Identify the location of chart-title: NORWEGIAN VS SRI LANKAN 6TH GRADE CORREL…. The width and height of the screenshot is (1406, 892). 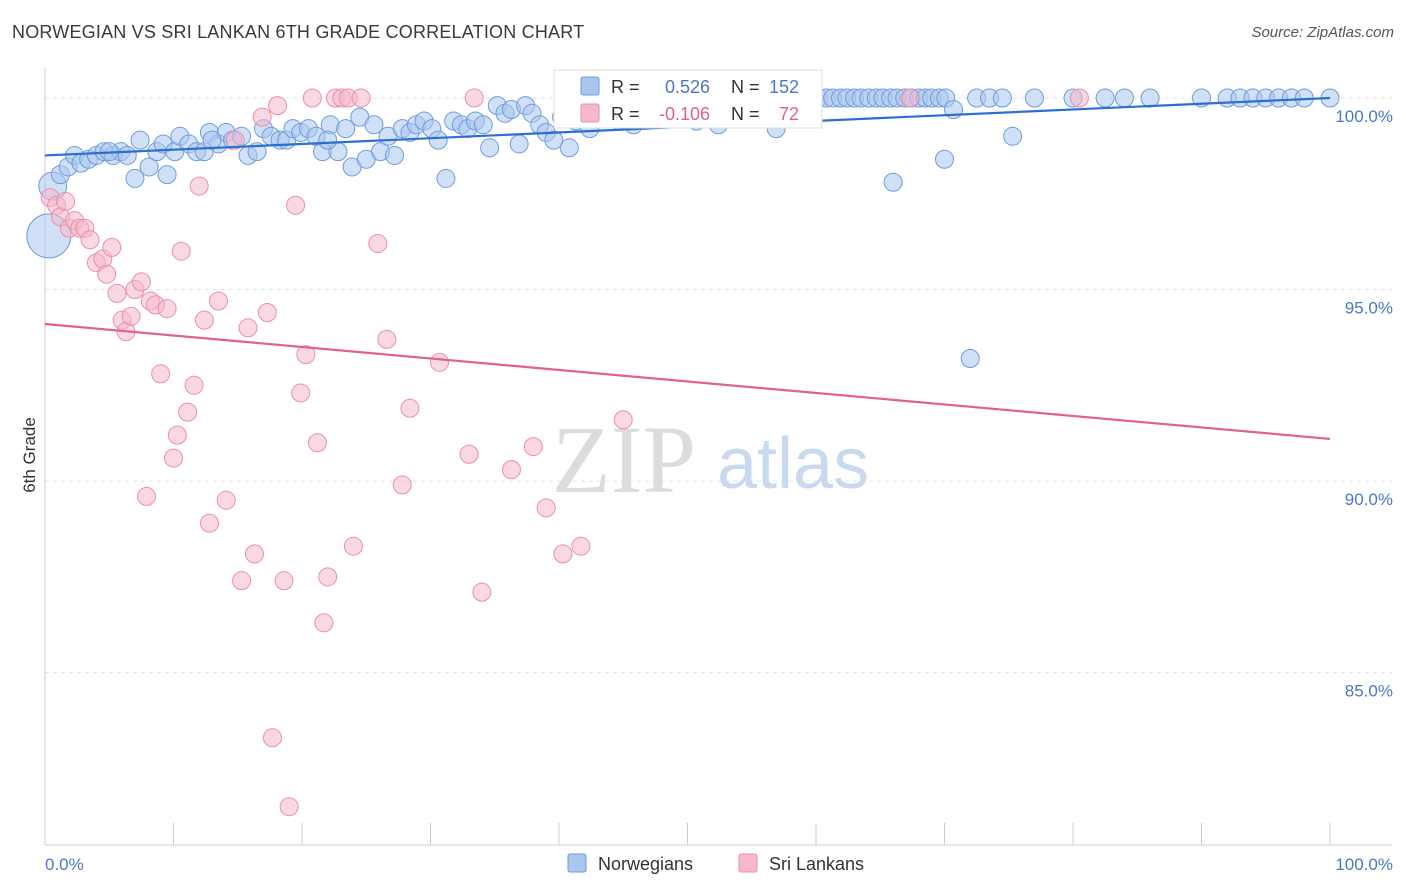
(298, 32).